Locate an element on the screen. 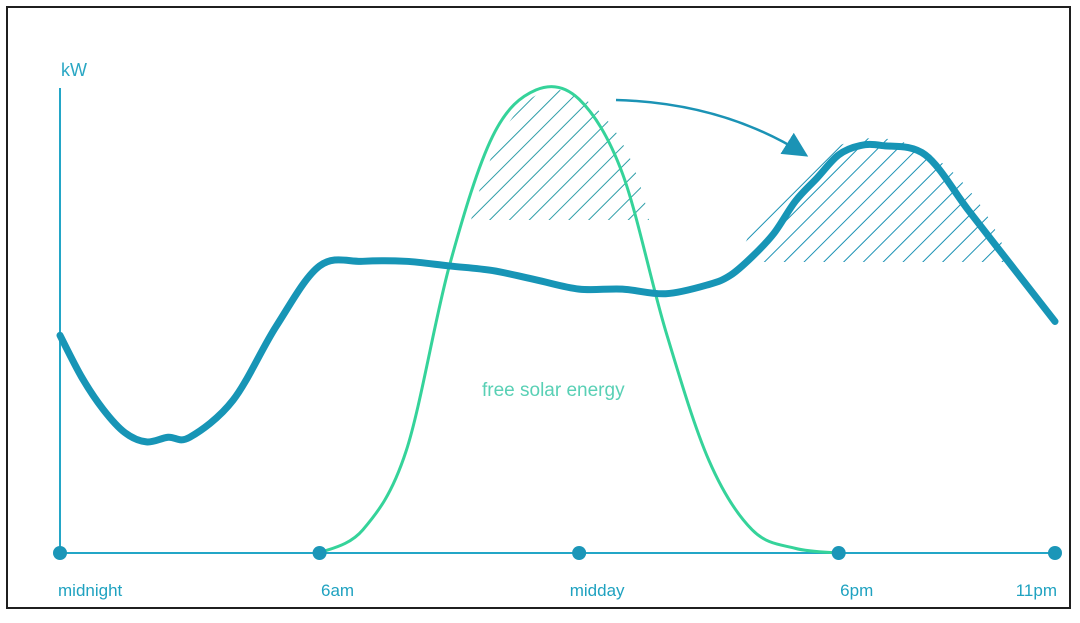 This screenshot has width=1080, height=623. hatched-regions is located at coordinates (740, 176).